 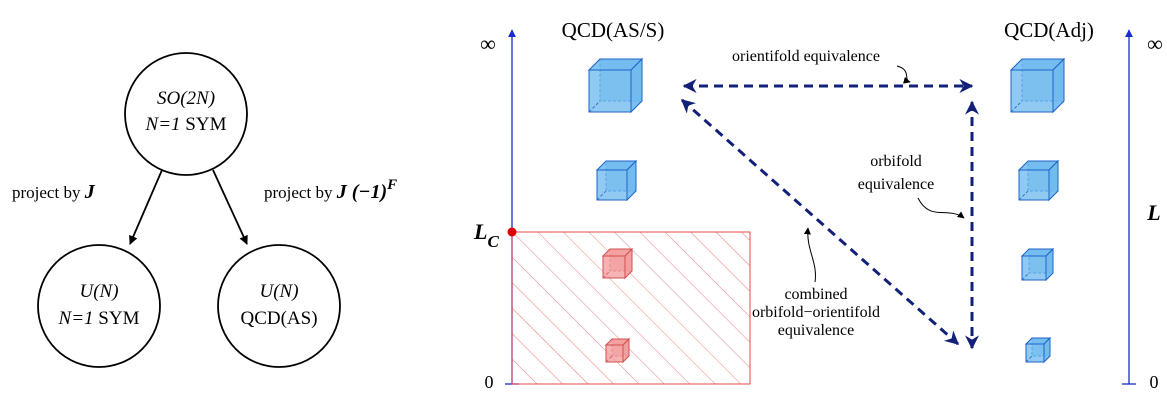 What do you see at coordinates (1153, 212) in the screenshot?
I see `right-axis-length-label: L` at bounding box center [1153, 212].